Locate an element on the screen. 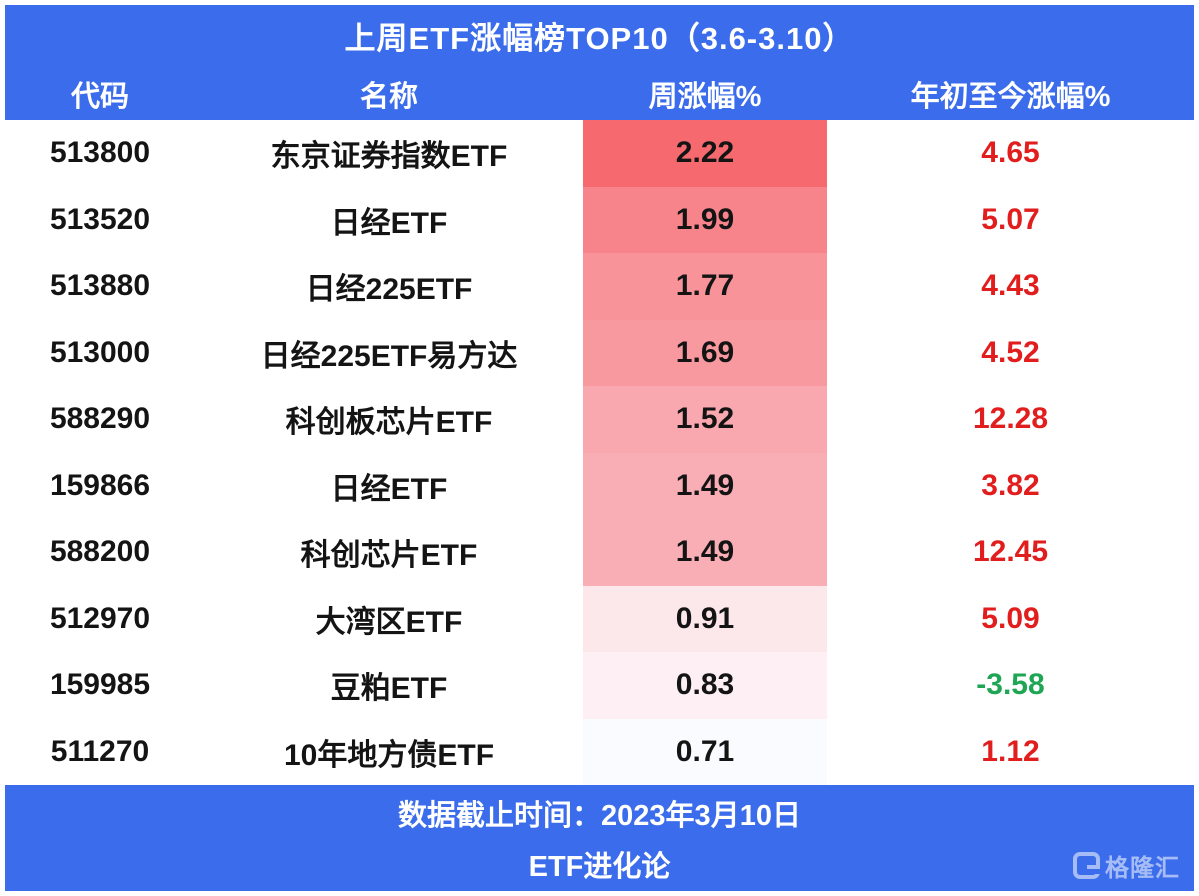  etf-code: 513520 is located at coordinates (100, 219).